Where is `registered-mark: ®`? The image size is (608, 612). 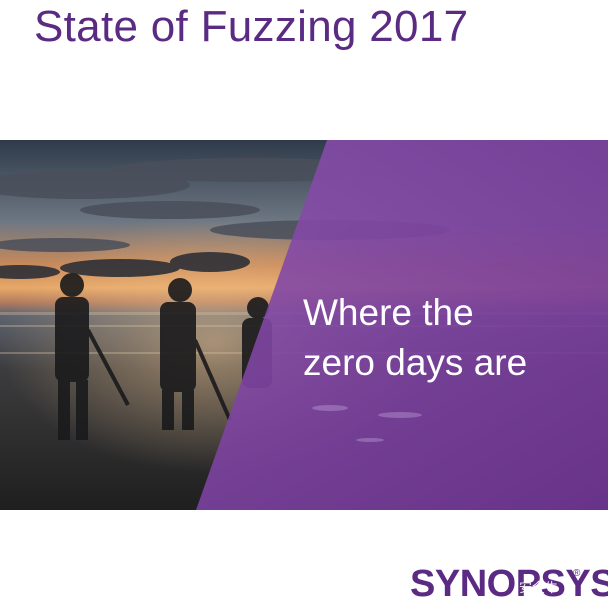
registered-mark: ® is located at coordinates (577, 573).